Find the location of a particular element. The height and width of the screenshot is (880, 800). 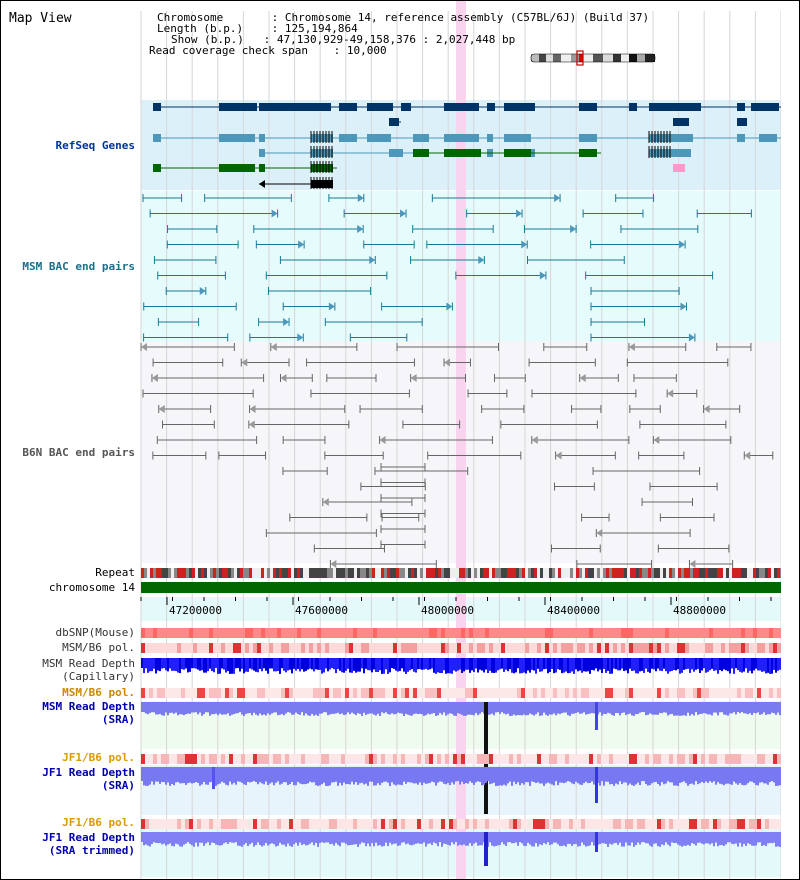

track-label-jf1-b6-pol-2: JF1/B6 pol. is located at coordinates (98, 822).